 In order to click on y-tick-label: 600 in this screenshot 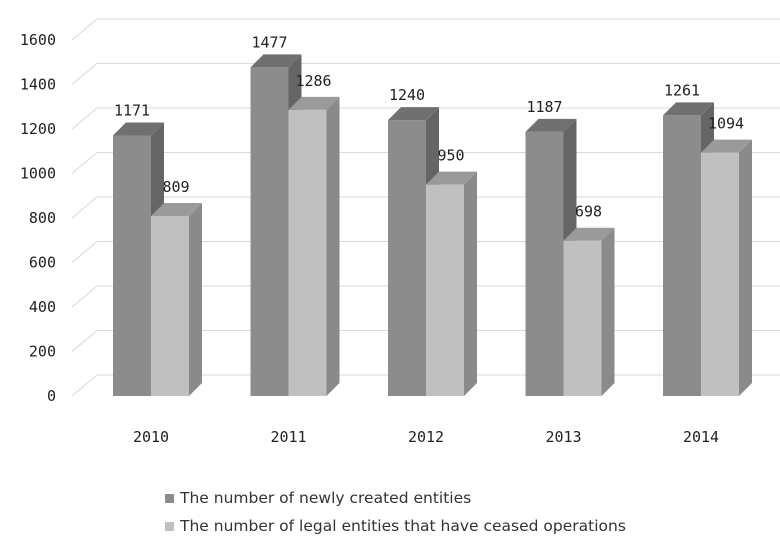, I will do `click(42, 263)`.